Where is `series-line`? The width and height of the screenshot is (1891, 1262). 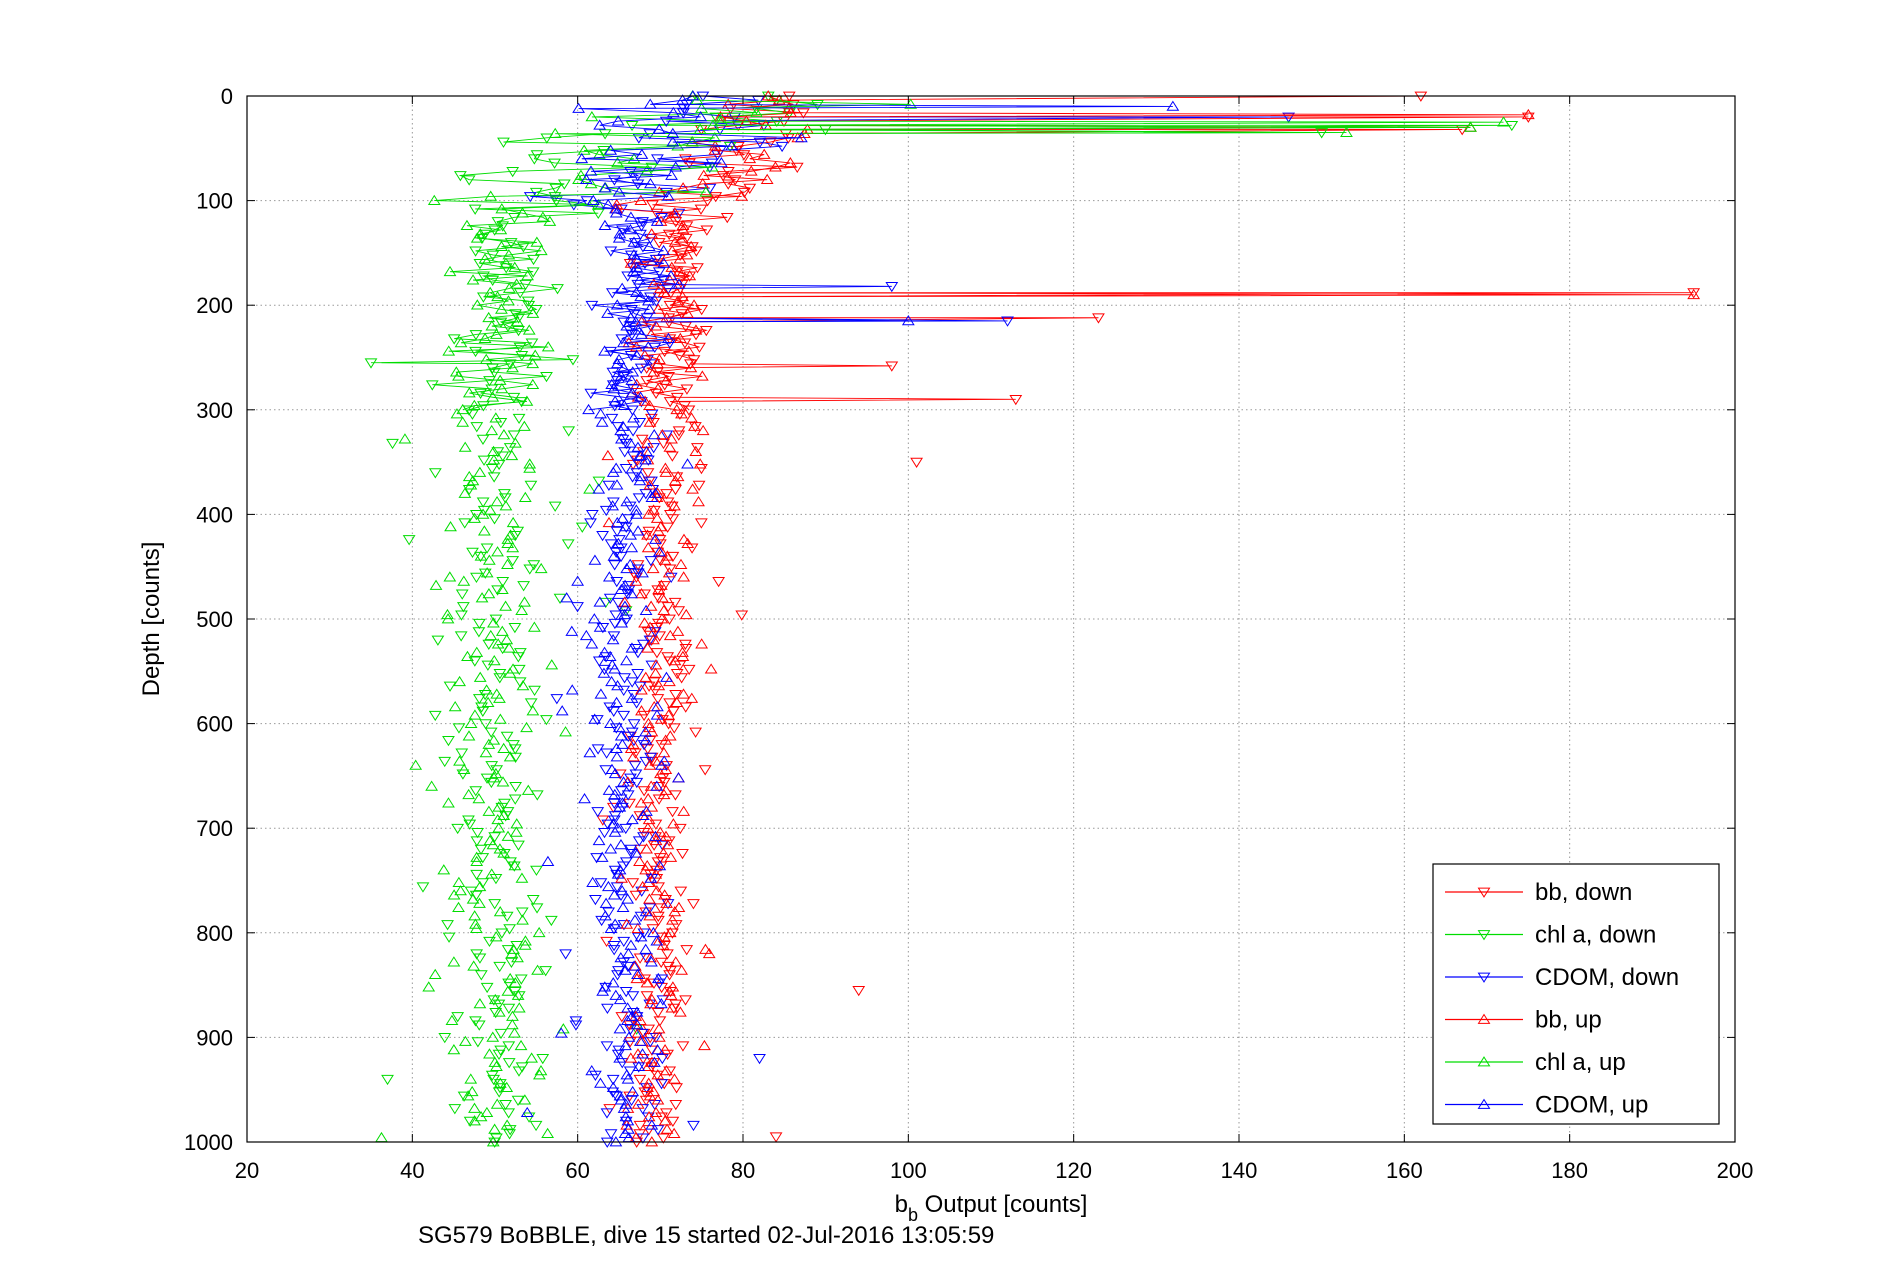 series-line is located at coordinates (909, 253).